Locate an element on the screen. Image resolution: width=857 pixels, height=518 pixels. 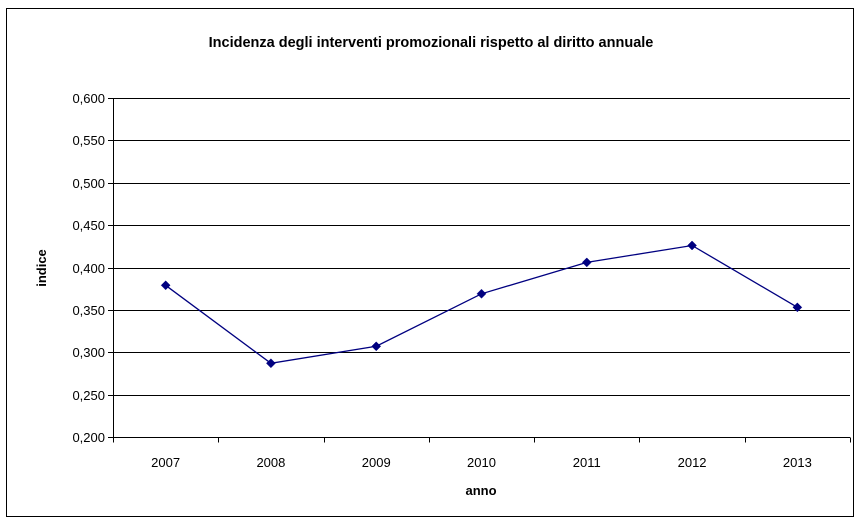
x-tick-labels: 2007 2008 2009 2010 2011 2012 2013 is located at coordinates (481, 462).